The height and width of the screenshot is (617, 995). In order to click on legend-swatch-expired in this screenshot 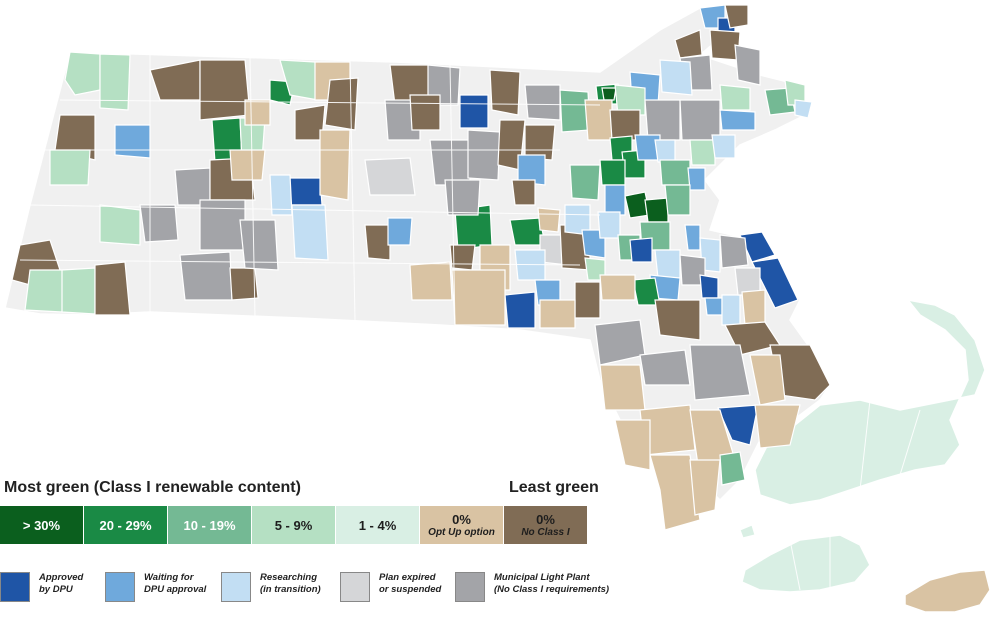, I will do `click(355, 587)`.